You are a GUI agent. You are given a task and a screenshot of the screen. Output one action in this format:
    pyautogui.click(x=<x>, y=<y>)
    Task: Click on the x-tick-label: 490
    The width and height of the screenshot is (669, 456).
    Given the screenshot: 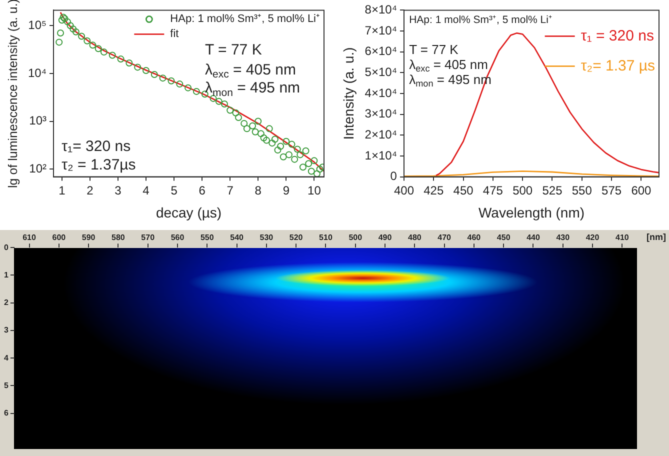 What is the action you would take?
    pyautogui.click(x=385, y=237)
    